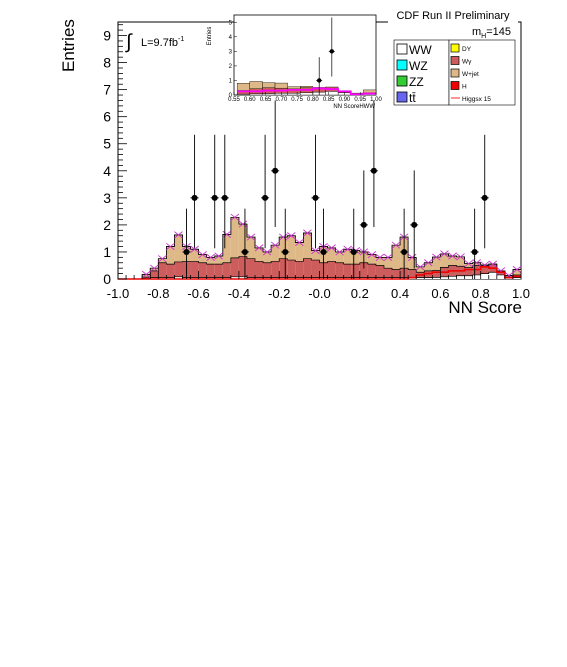 The height and width of the screenshot is (667, 567). Describe the element at coordinates (319, 273) in the screenshot. I see `higgs-signal-line` at that location.